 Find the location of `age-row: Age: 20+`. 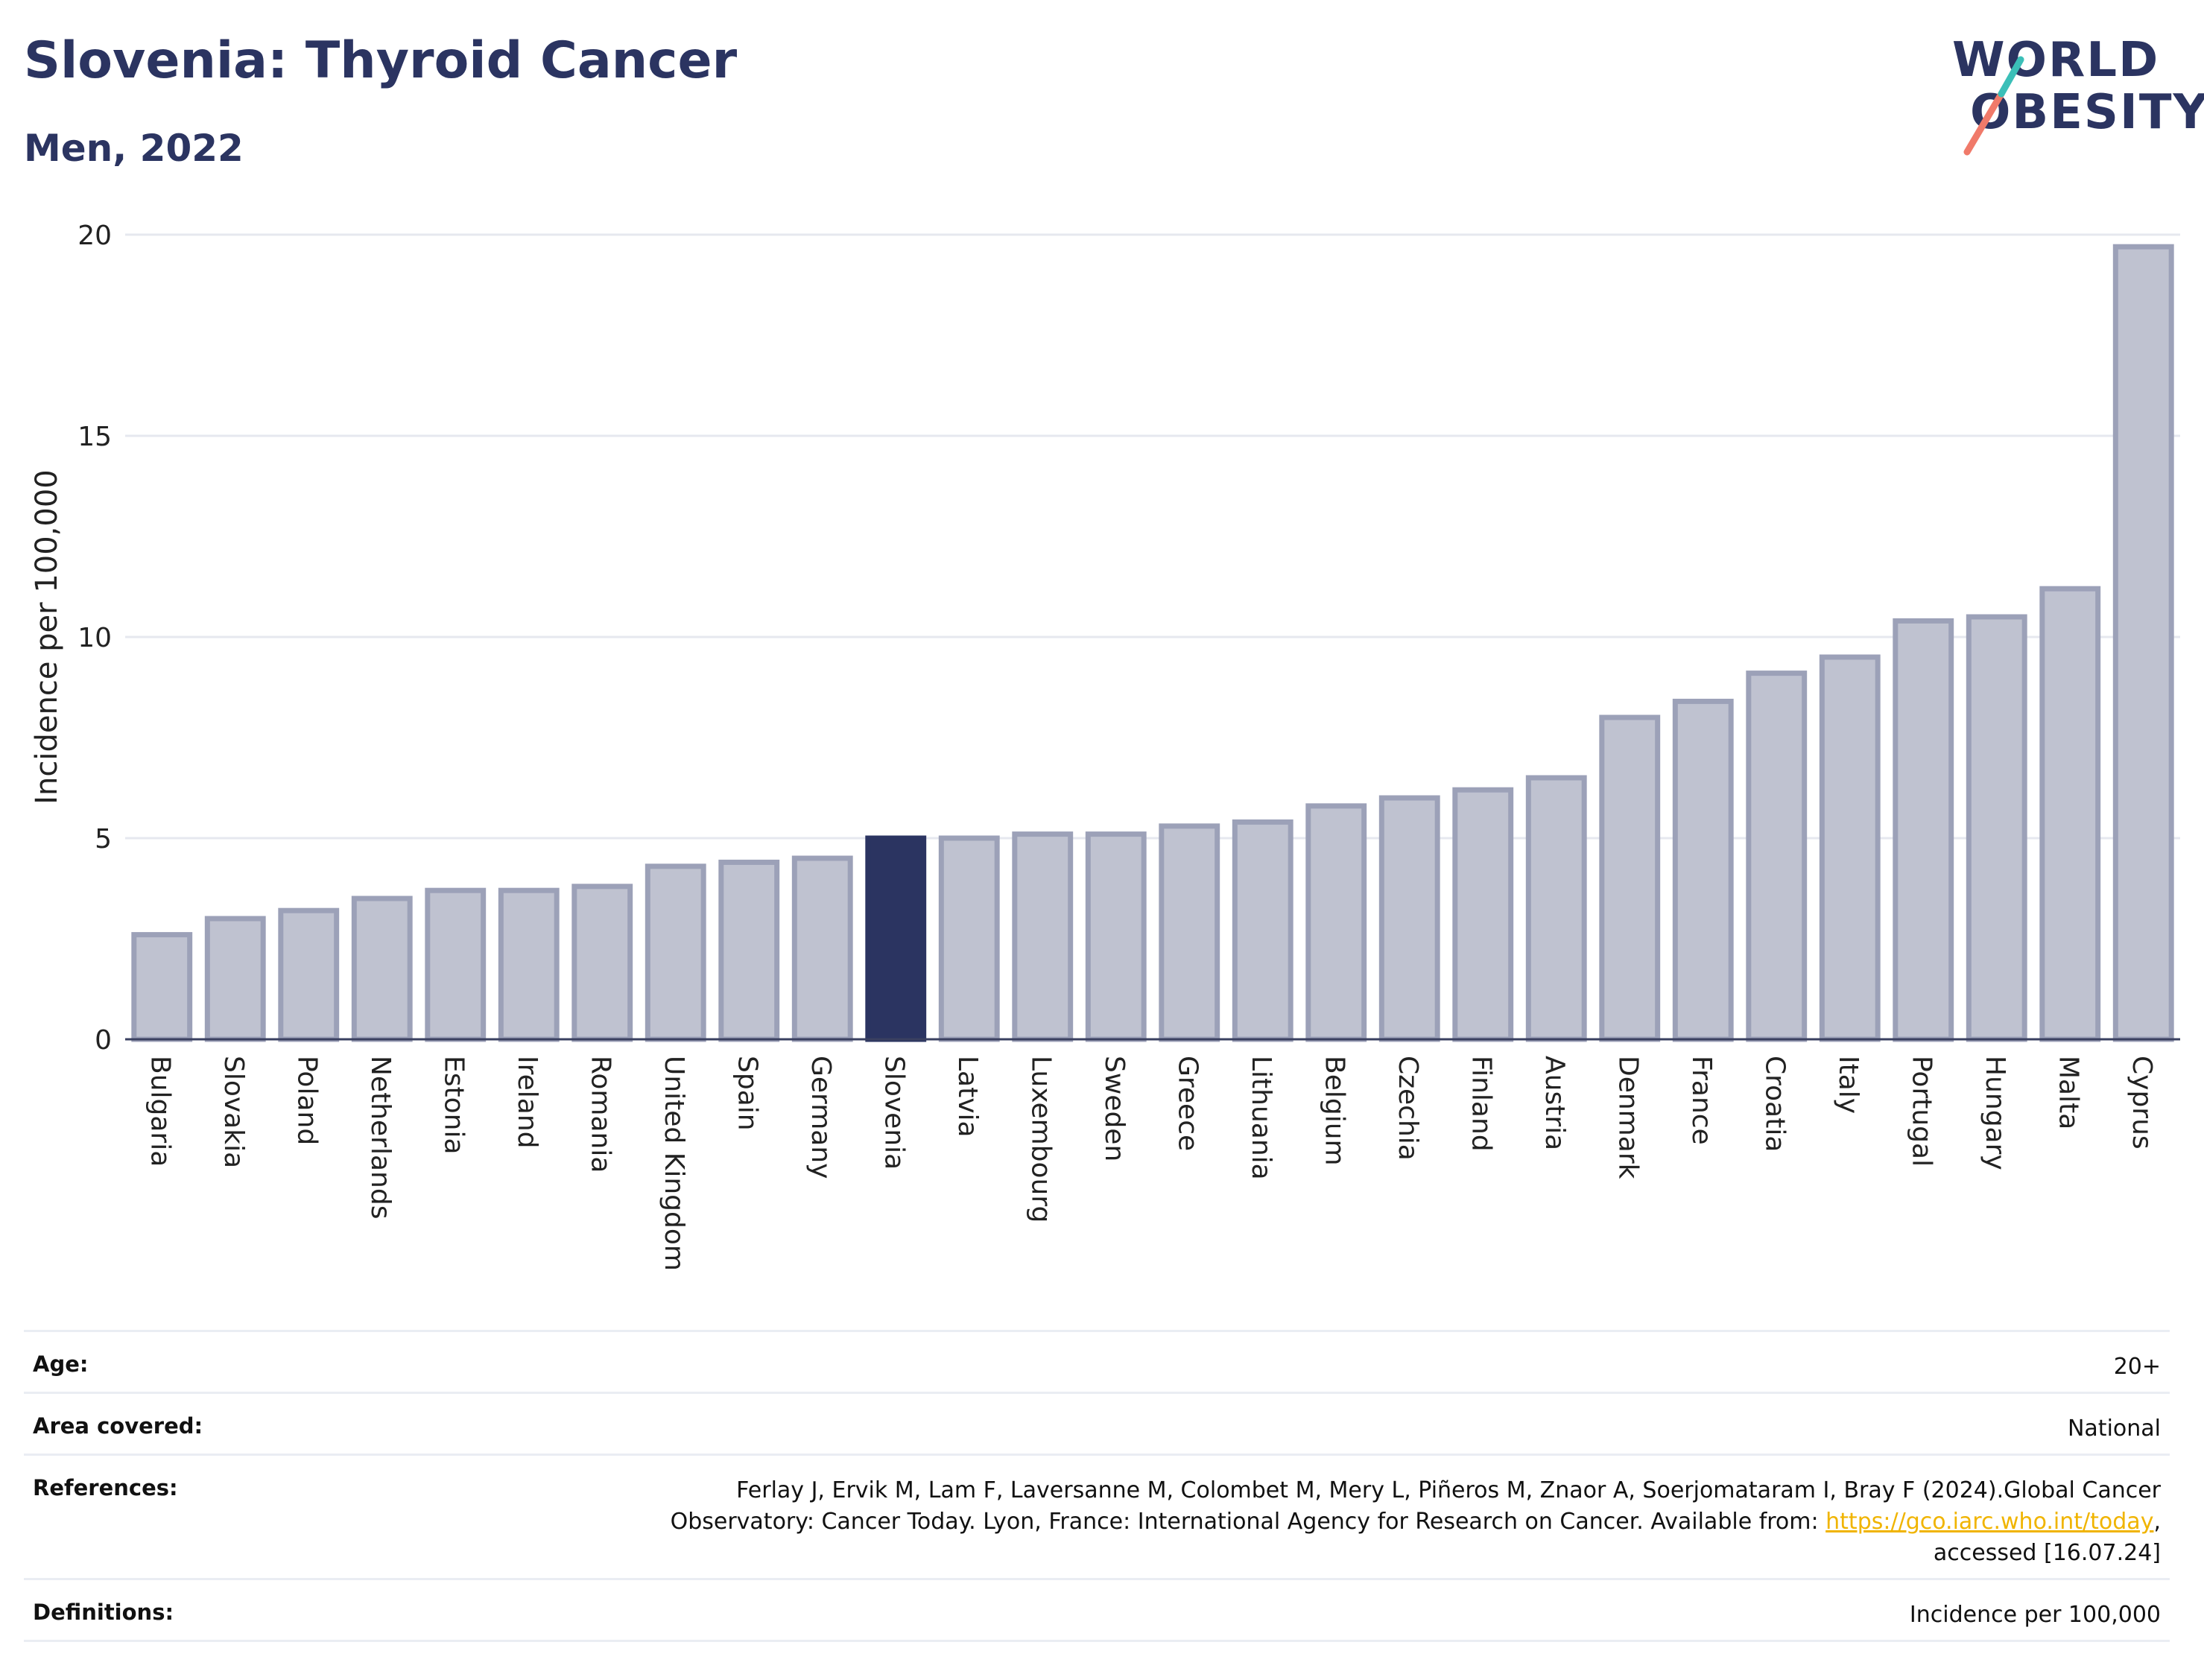

age-row: Age: 20+ is located at coordinates (1097, 1363).